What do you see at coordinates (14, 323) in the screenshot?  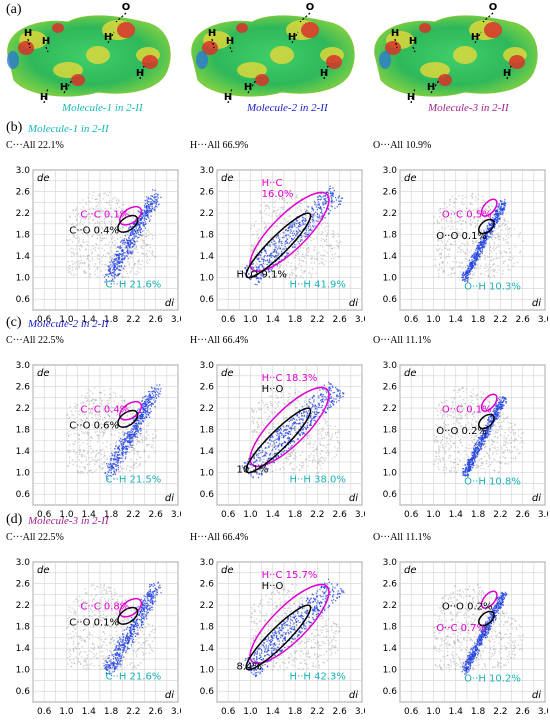 I see `panel-c-label: (c)` at bounding box center [14, 323].